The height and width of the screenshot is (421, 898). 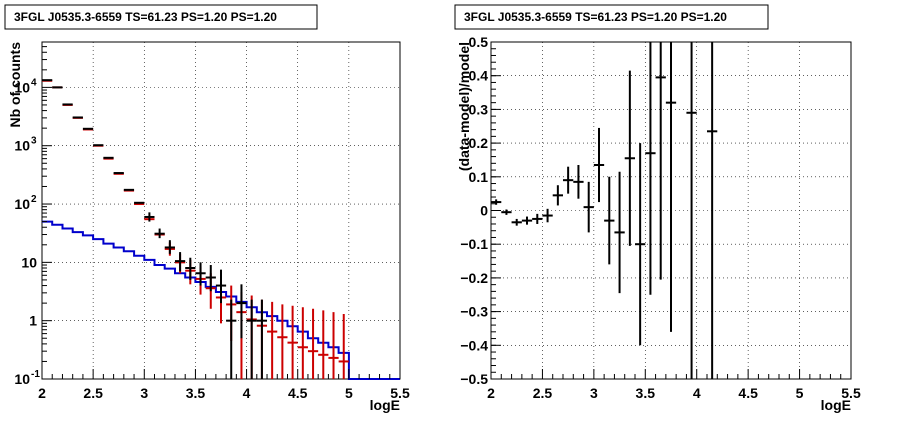 What do you see at coordinates (42, 393) in the screenshot?
I see `counts-x-tick-label: 2` at bounding box center [42, 393].